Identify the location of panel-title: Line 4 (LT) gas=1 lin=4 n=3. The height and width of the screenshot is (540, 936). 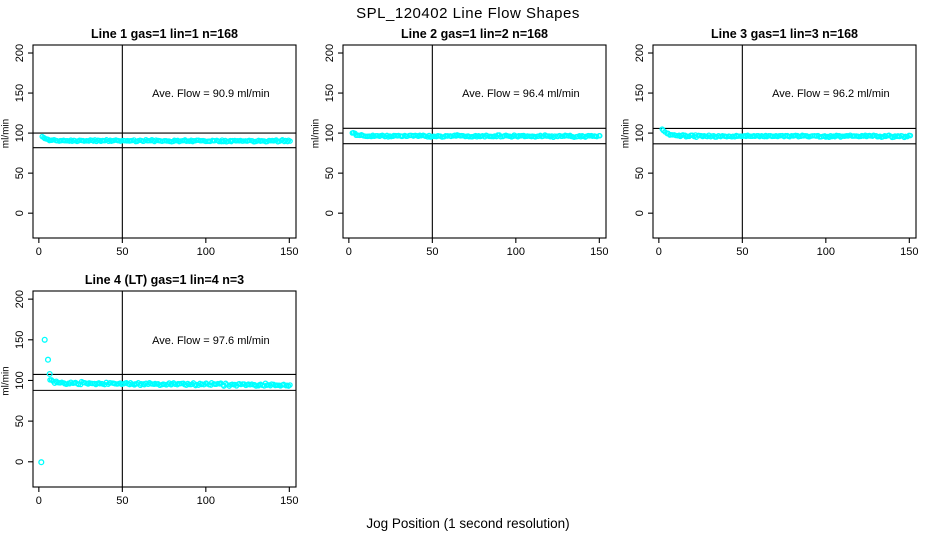
(164, 280).